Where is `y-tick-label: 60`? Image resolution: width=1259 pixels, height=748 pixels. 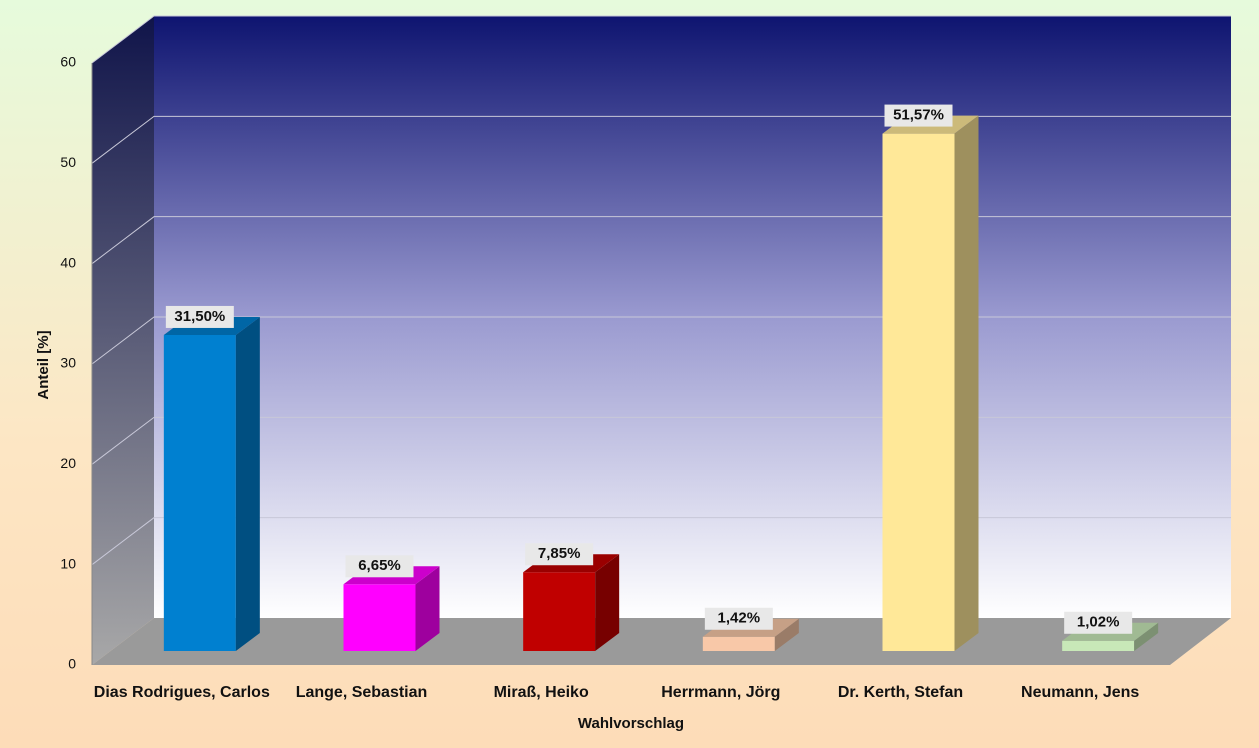
y-tick-label: 60 is located at coordinates (68, 62).